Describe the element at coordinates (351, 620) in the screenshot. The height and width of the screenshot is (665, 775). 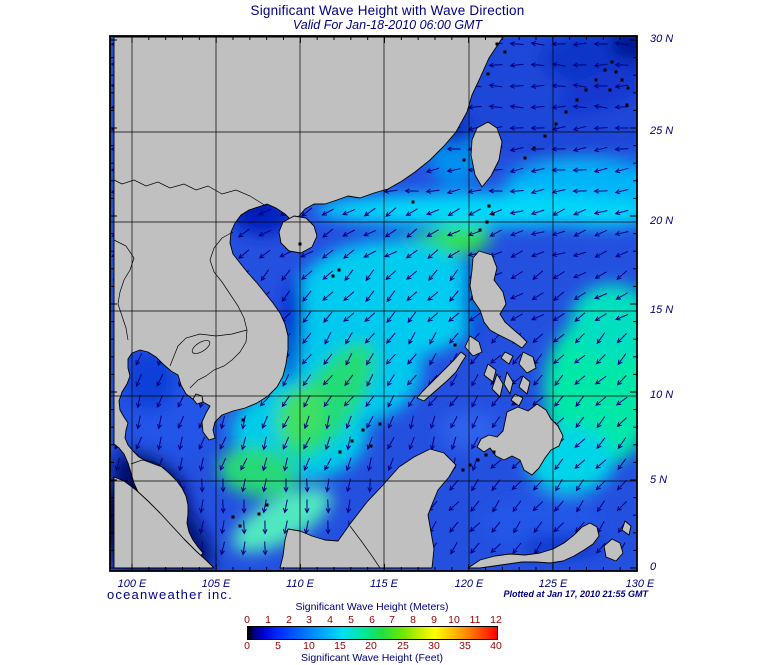
I see `meters-tick: 5` at that location.